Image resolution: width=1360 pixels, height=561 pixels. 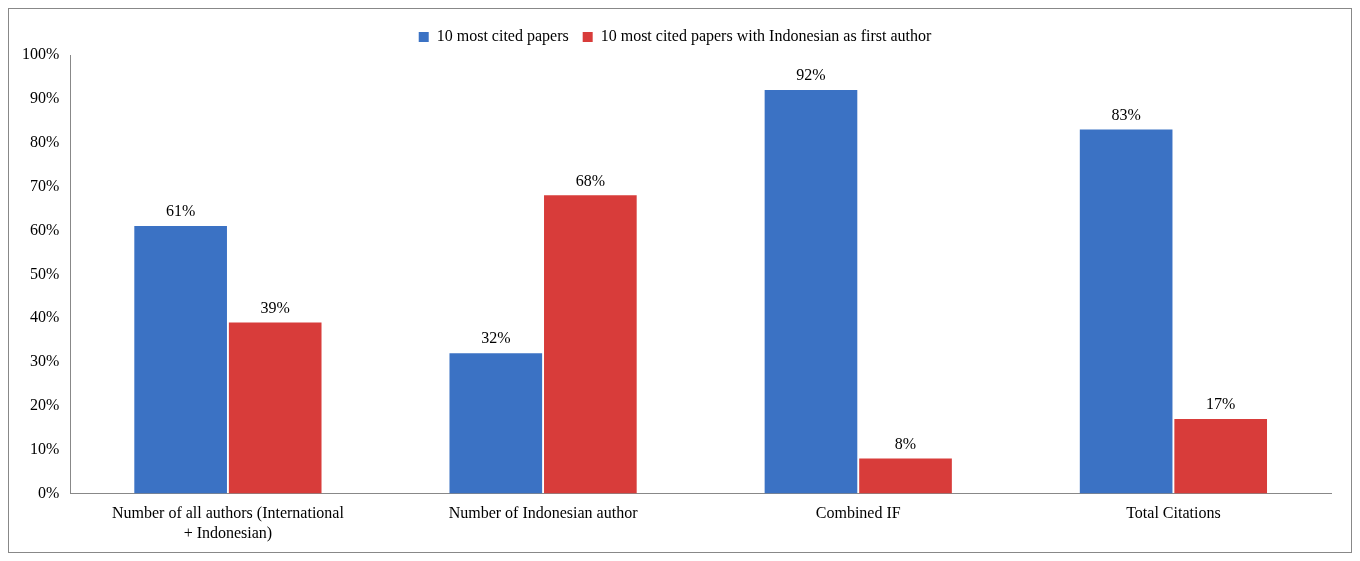 What do you see at coordinates (905, 443) in the screenshot?
I see `data-label: 8%` at bounding box center [905, 443].